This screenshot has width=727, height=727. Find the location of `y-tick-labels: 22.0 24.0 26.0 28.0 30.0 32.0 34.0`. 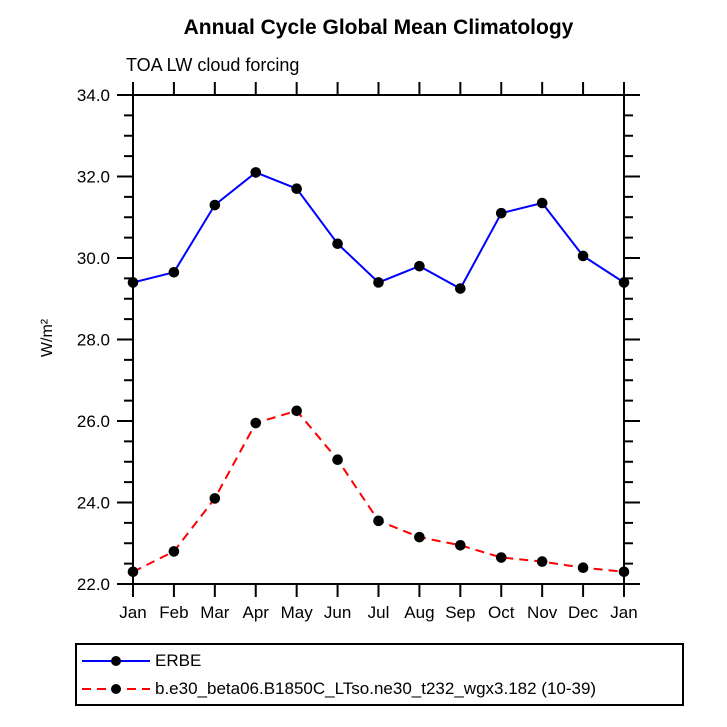

y-tick-labels: 22.0 24.0 26.0 28.0 30.0 32.0 34.0 is located at coordinates (93, 340).